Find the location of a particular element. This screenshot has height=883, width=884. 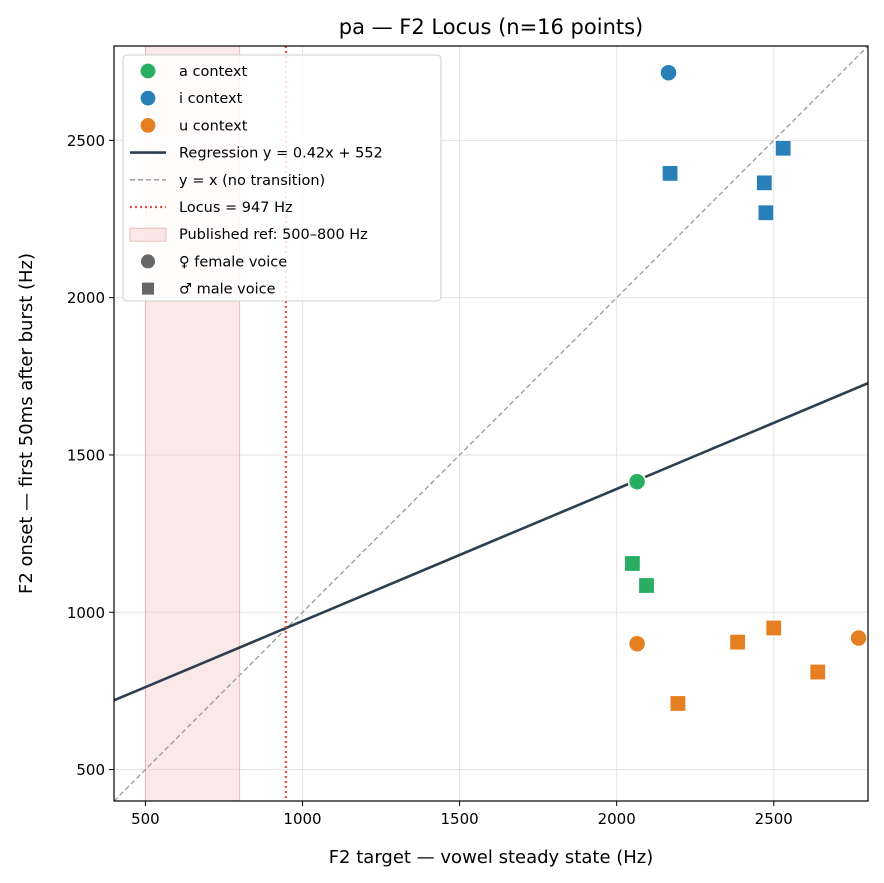

y-tick-label: 2500 is located at coordinates (86, 141).